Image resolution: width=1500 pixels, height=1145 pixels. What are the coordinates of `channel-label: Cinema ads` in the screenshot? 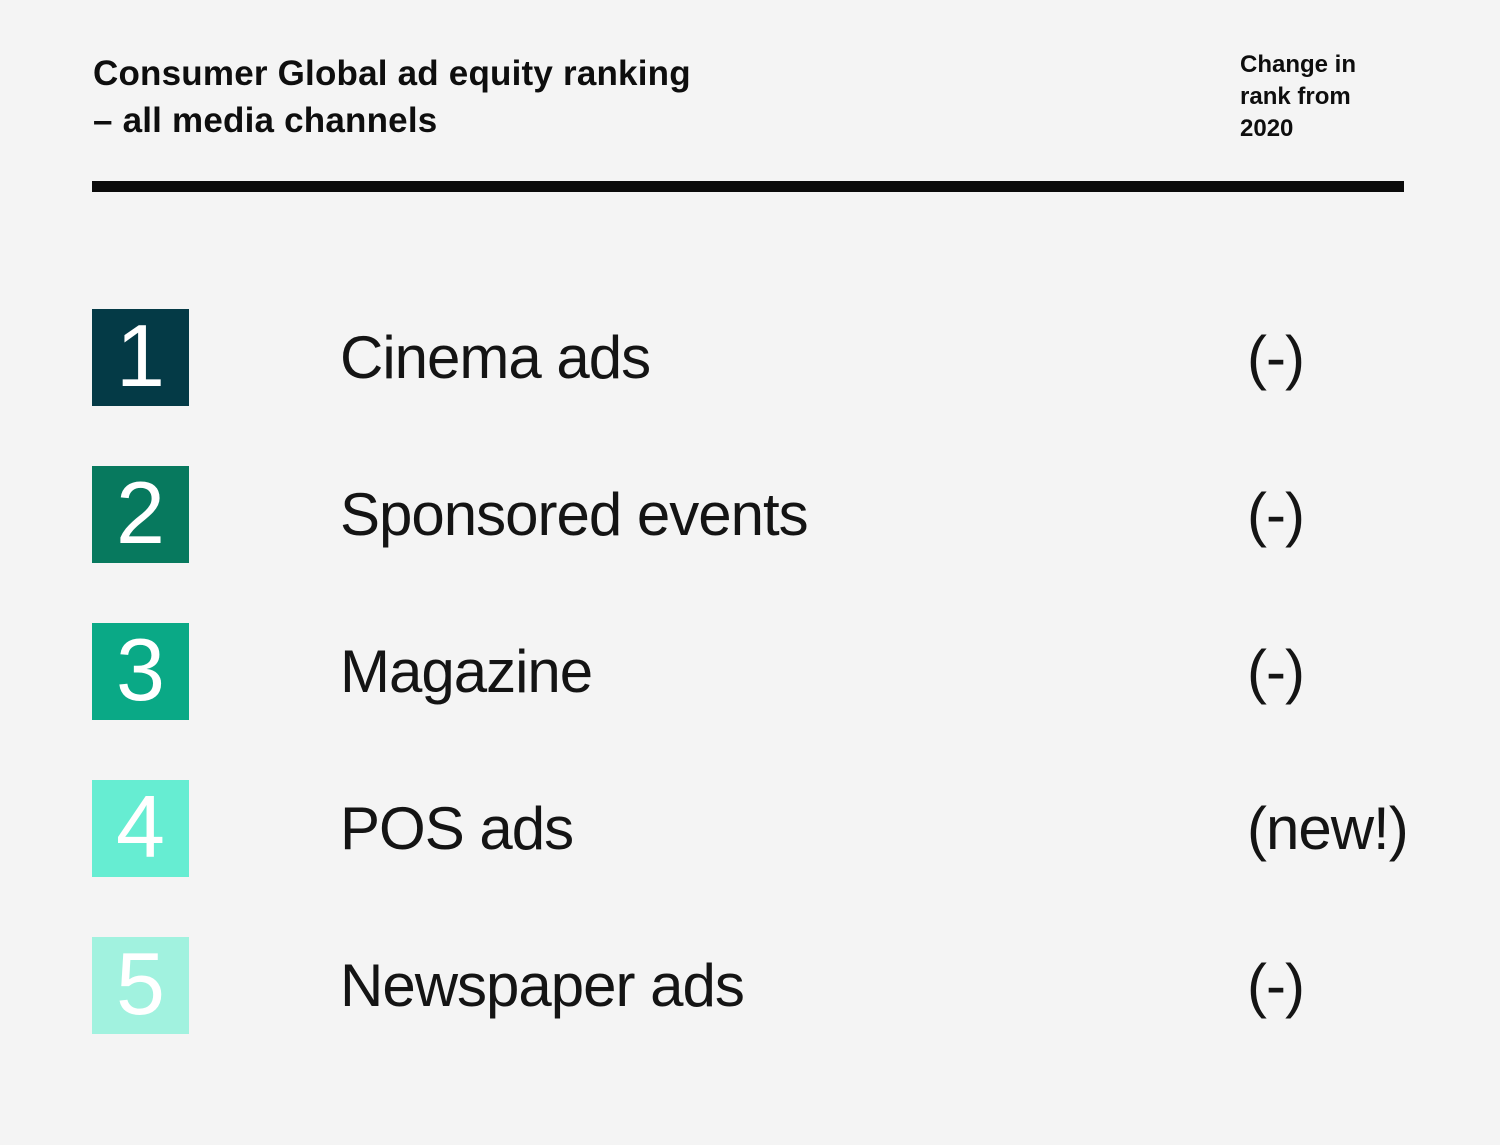 It's located at (495, 357).